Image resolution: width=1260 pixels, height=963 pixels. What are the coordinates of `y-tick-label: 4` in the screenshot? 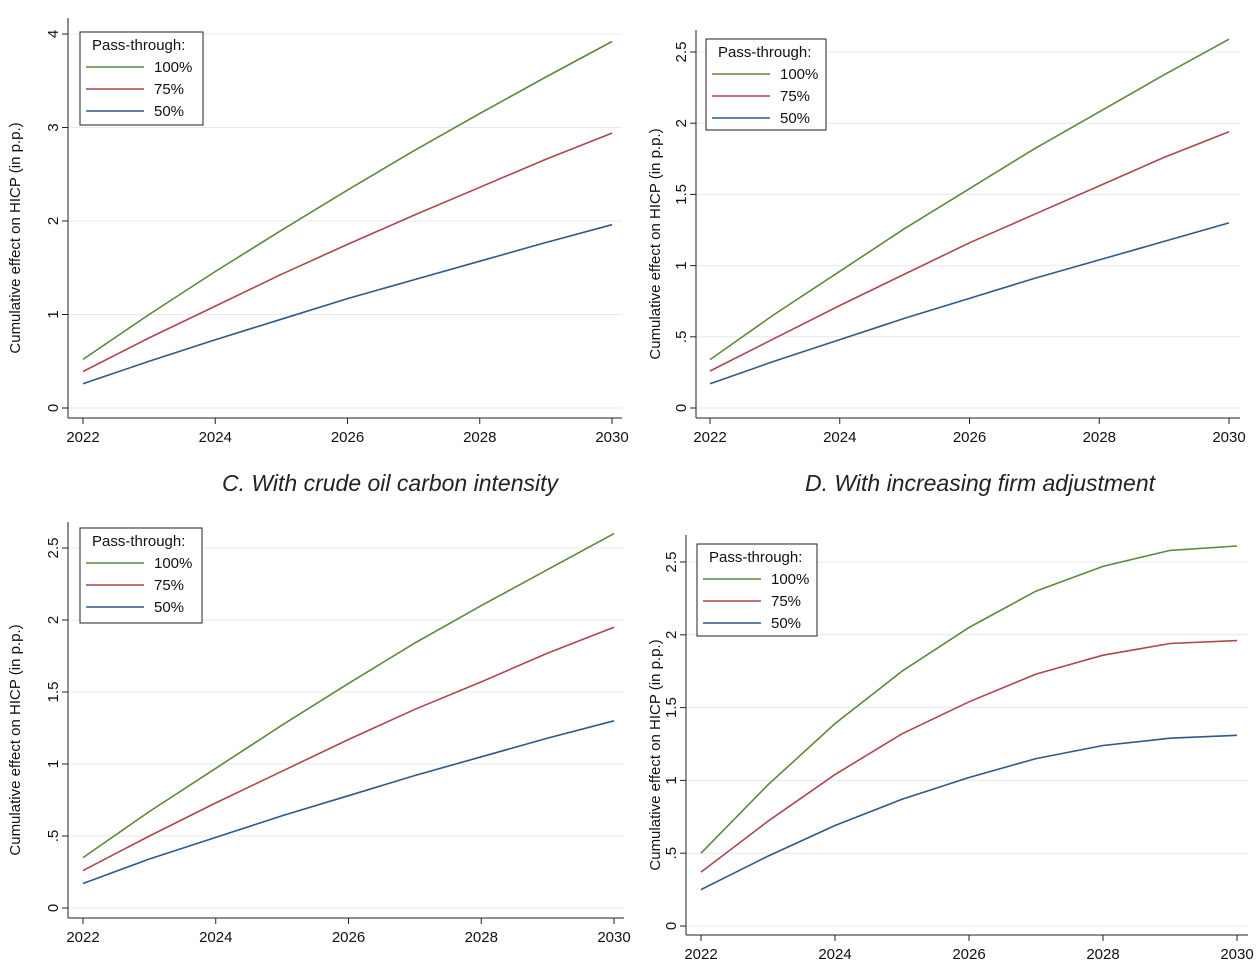 It's located at (53, 34).